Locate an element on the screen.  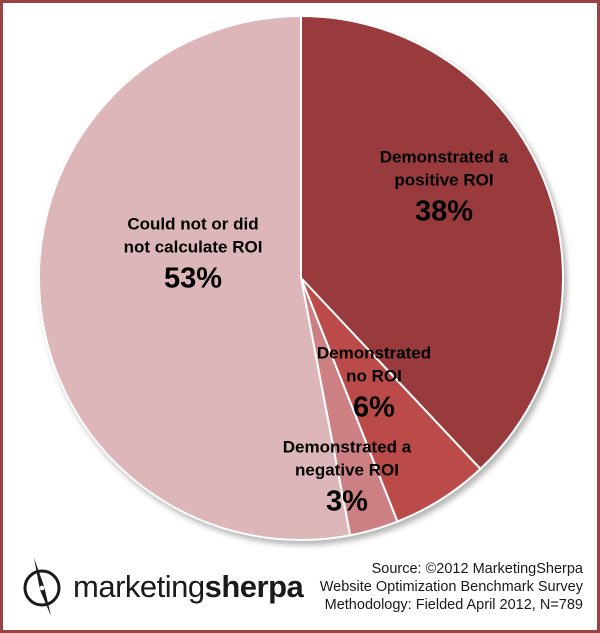
slice-label-negative-roi: Demonstrated a negative ROI 3% is located at coordinates (347, 477).